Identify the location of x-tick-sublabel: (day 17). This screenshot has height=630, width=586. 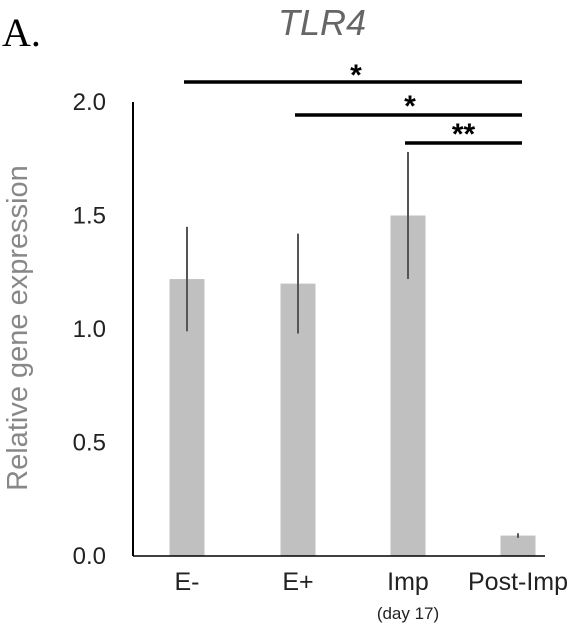
(408, 613).